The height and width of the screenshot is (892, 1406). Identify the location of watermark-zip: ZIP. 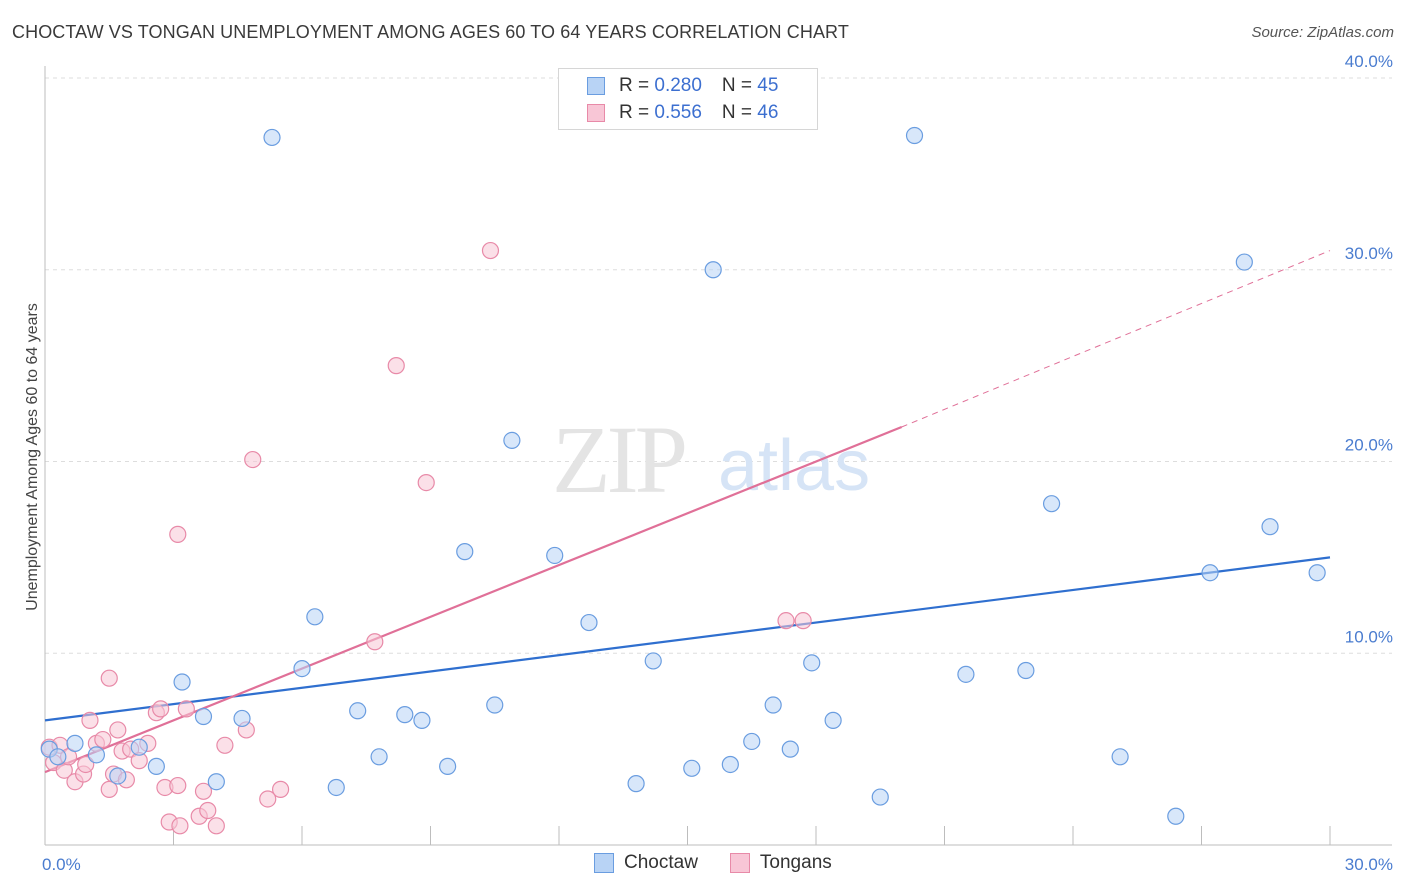
(618, 459).